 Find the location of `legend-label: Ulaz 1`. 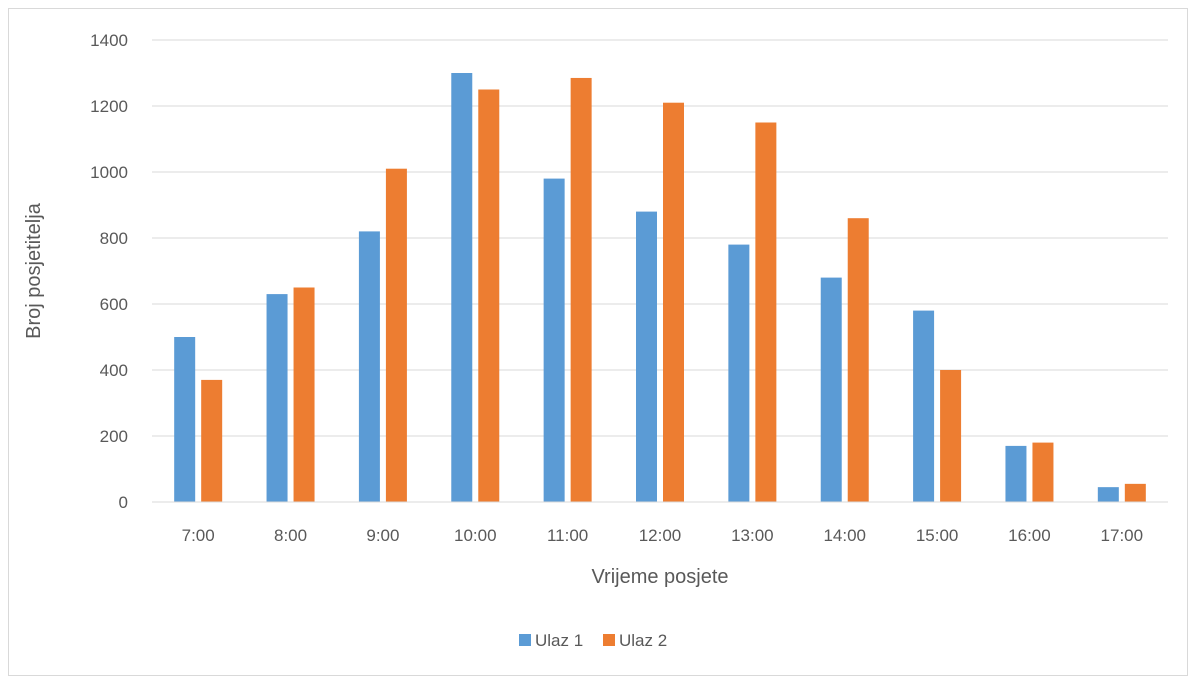

legend-label: Ulaz 1 is located at coordinates (559, 640).